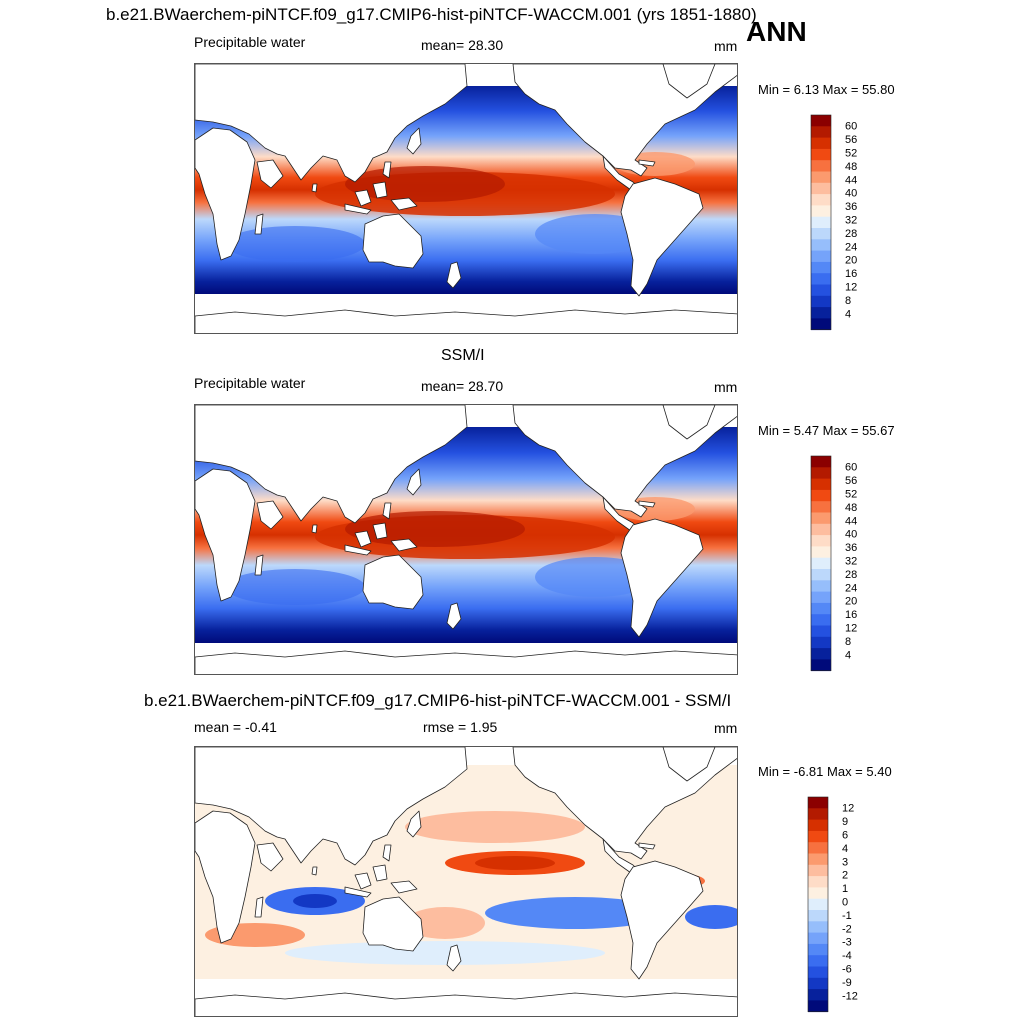 The width and height of the screenshot is (1024, 1024). What do you see at coordinates (726, 387) in the screenshot?
I see `panel-2-units: mm` at bounding box center [726, 387].